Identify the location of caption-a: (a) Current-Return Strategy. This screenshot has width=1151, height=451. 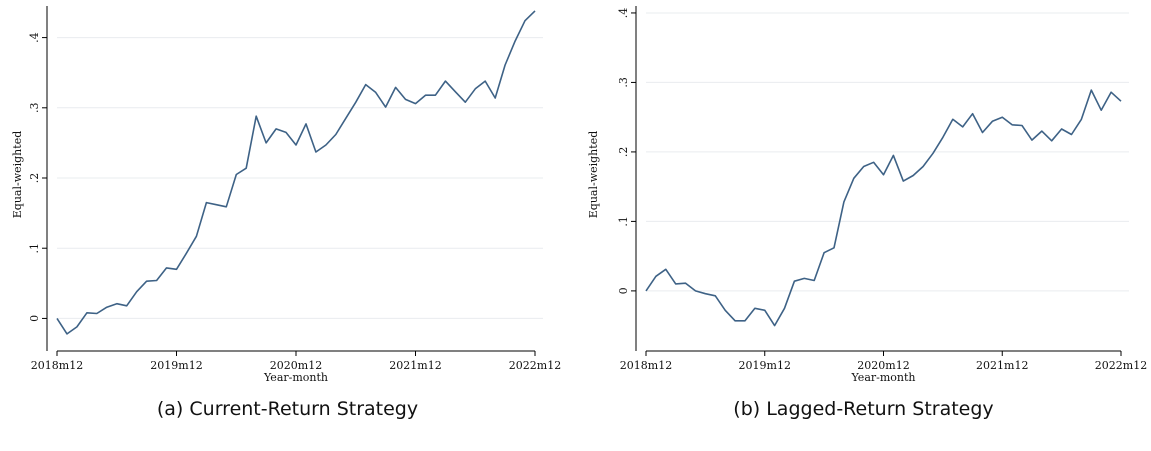
(287, 409).